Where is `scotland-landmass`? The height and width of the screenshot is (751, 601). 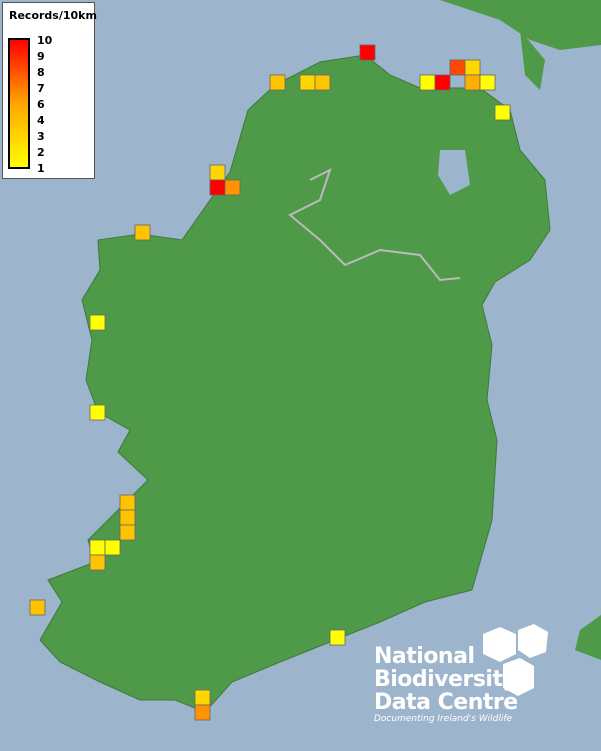 scotland-landmass is located at coordinates (520, 45).